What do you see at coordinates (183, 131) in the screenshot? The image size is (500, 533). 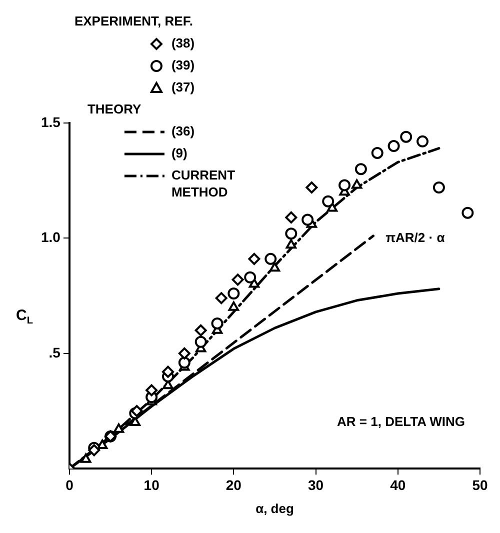 I see `legend-label: (36)` at bounding box center [183, 131].